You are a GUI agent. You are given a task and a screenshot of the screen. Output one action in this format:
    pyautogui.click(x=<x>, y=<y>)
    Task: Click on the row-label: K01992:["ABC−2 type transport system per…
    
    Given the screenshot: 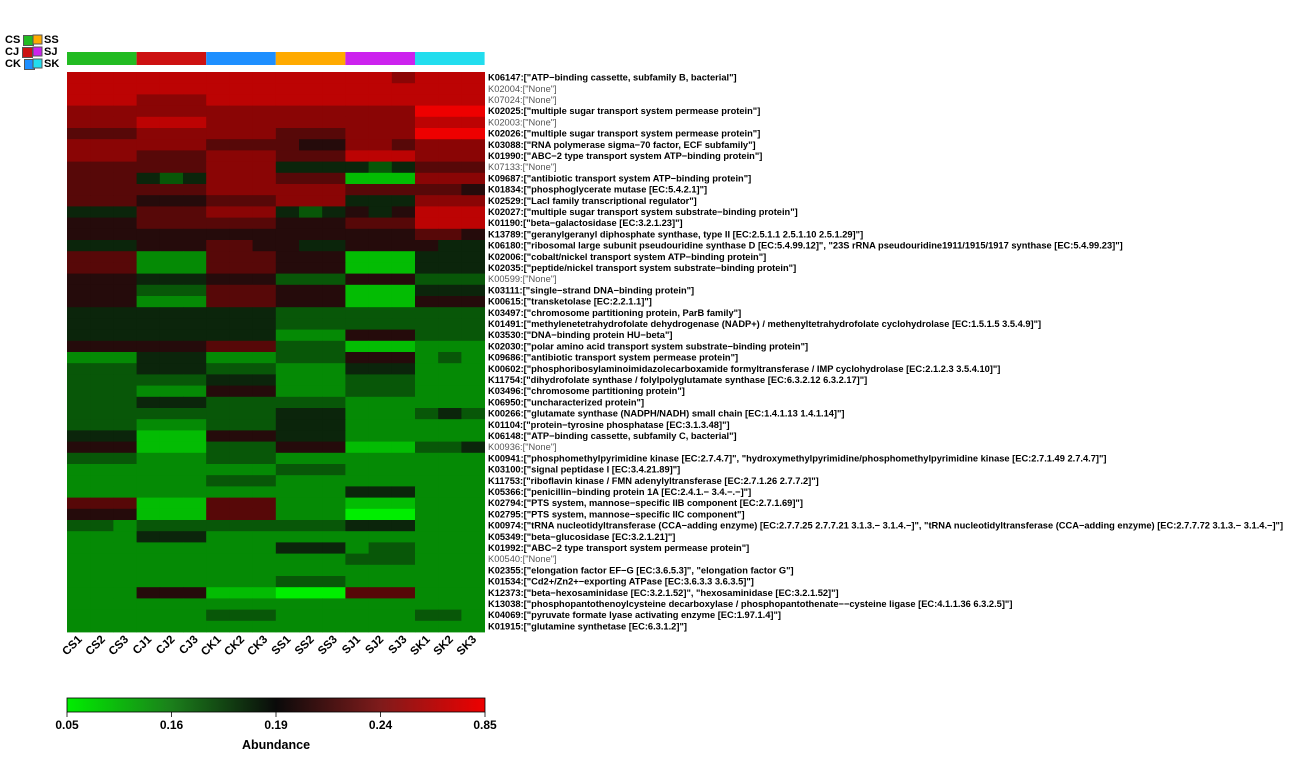 What is the action you would take?
    pyautogui.click(x=618, y=548)
    